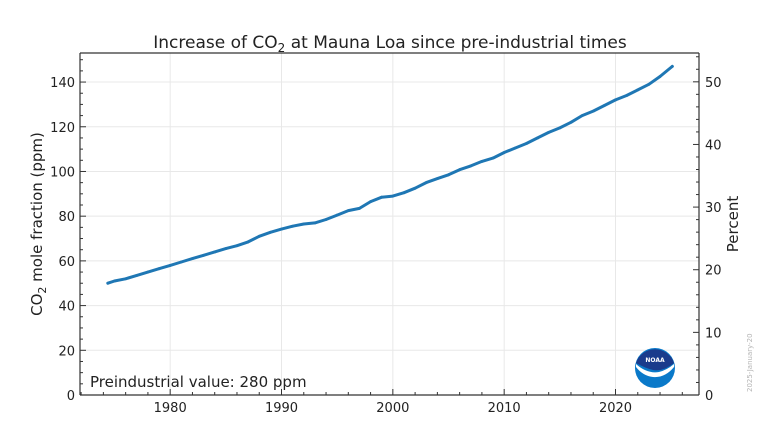  What do you see at coordinates (281, 408) in the screenshot?
I see `x-tick-label: 1990` at bounding box center [281, 408].